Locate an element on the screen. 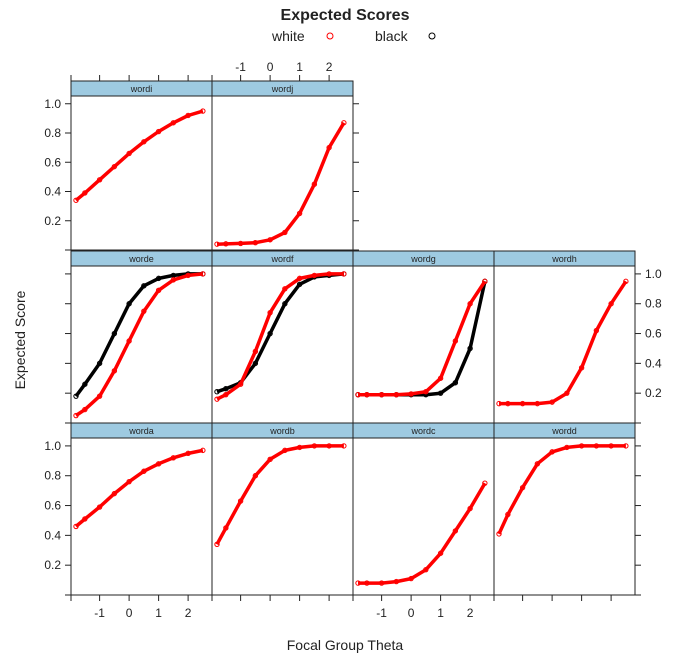 Image resolution: width=676 pixels, height=666 pixels. panel-wordf: wordf is located at coordinates (282, 337).